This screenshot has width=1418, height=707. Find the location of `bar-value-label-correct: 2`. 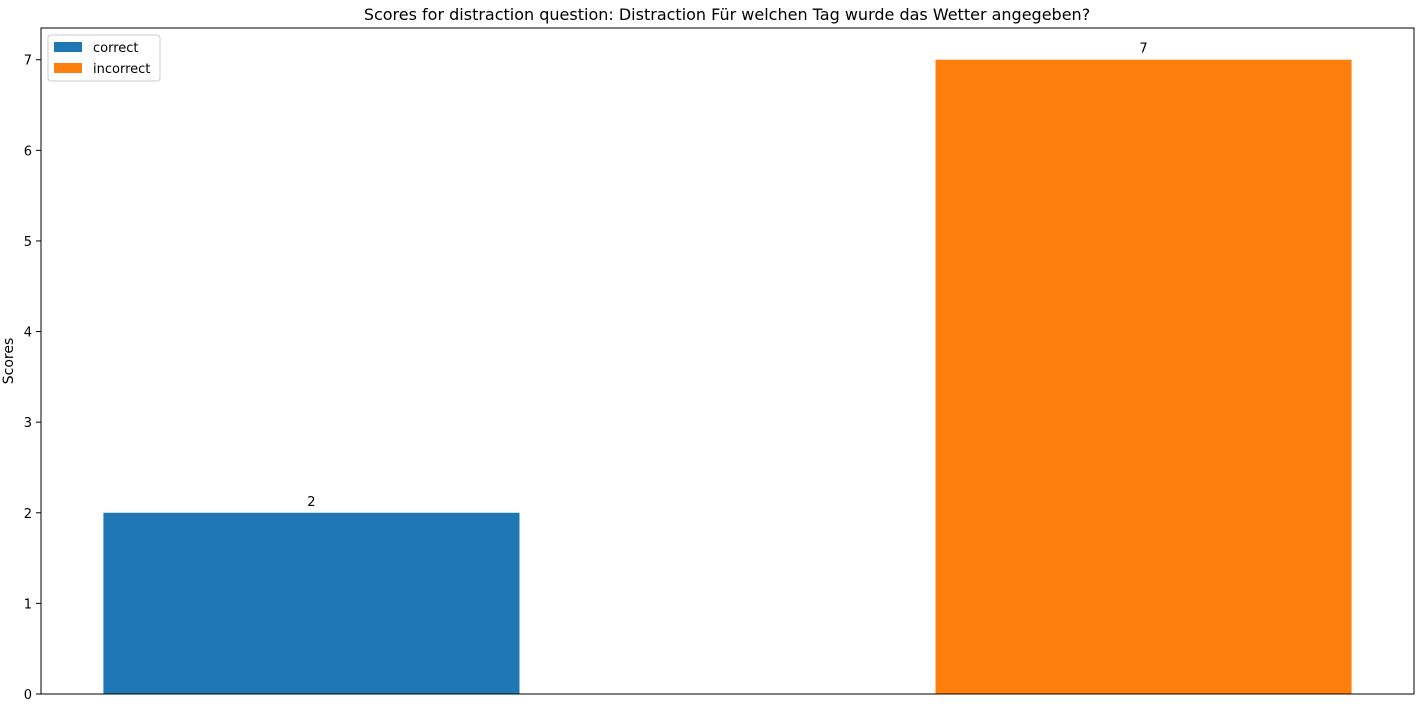

bar-value-label-correct: 2 is located at coordinates (311, 502).